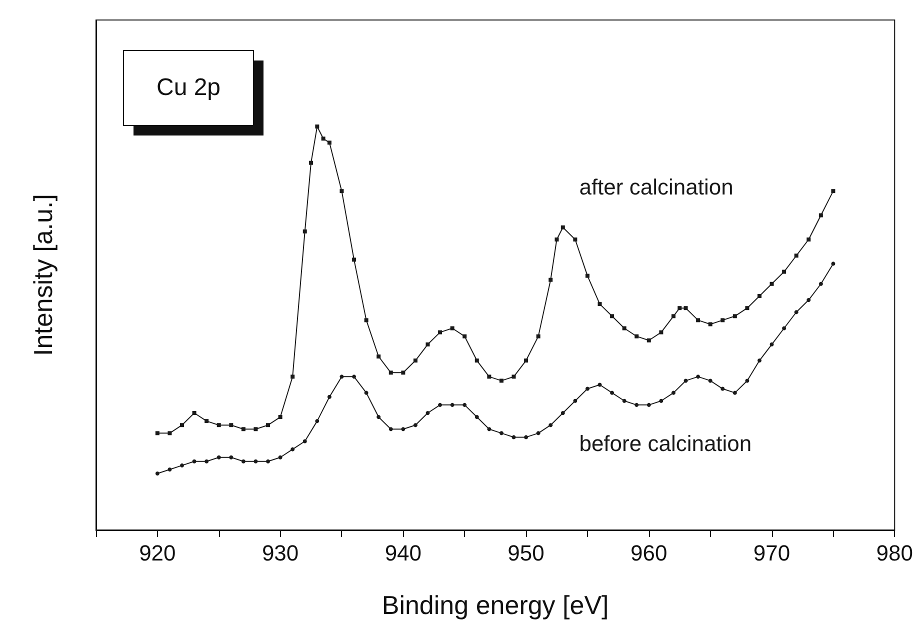 Image resolution: width=924 pixels, height=636 pixels. What do you see at coordinates (771, 553) in the screenshot?
I see `x-tick-label: 970` at bounding box center [771, 553].